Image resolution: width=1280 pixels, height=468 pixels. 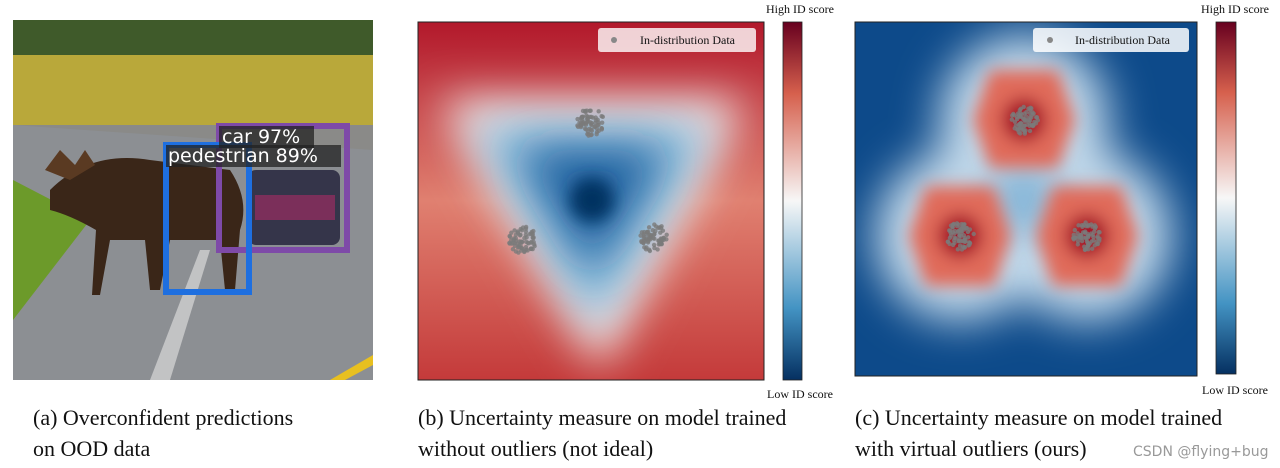 I want to click on colorbar-top: High ID score, so click(x=800, y=9).